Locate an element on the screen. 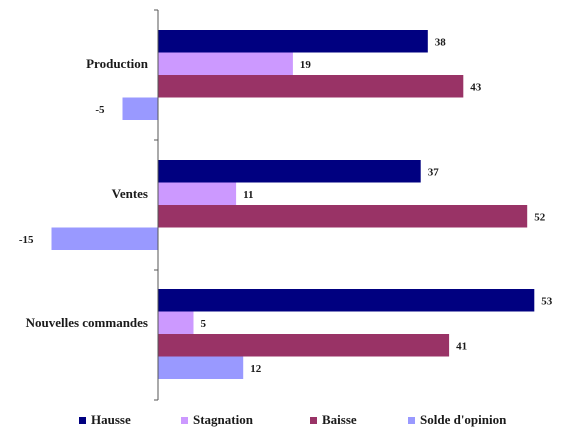  category-label: Production is located at coordinates (117, 63).